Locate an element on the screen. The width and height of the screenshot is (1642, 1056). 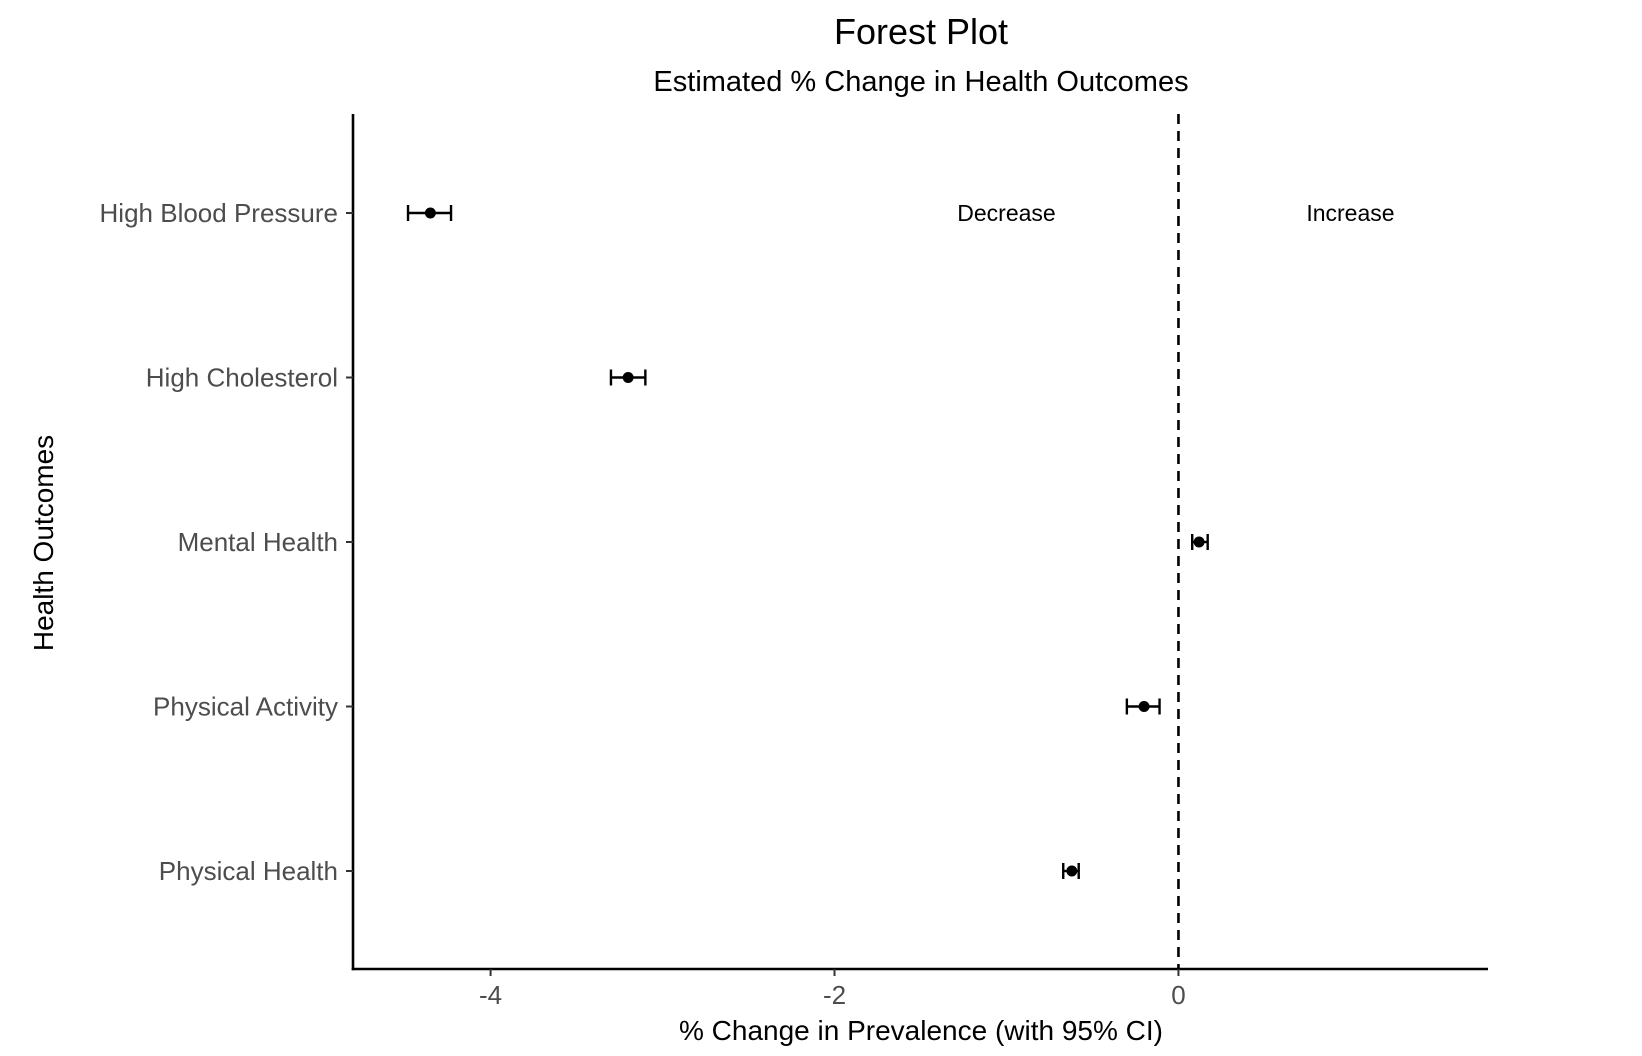
chart-subtitle: Estimated % Change in Health Outcomes is located at coordinates (920, 82).